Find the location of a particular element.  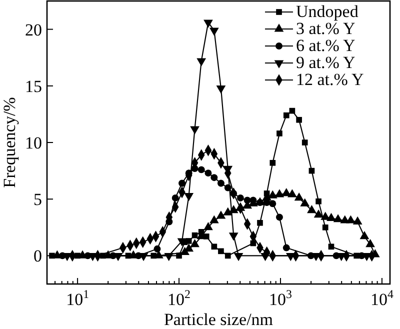

legend-label: 9 at.% Y is located at coordinates (326, 62).